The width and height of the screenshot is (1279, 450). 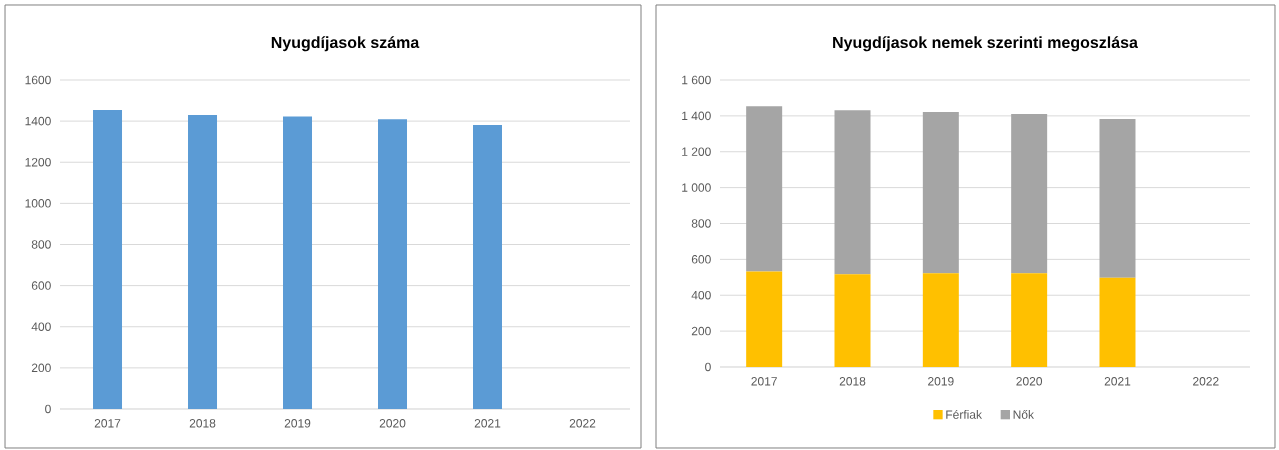 What do you see at coordinates (1024, 414) in the screenshot?
I see `legend-label: Nők` at bounding box center [1024, 414].